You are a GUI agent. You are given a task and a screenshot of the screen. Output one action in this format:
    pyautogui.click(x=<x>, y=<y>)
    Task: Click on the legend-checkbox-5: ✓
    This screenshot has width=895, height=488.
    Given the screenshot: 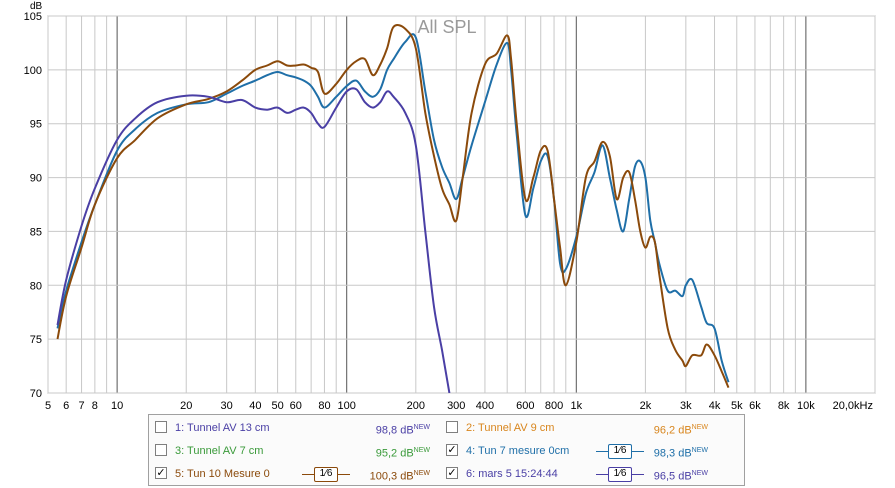 What is the action you would take?
    pyautogui.click(x=161, y=473)
    